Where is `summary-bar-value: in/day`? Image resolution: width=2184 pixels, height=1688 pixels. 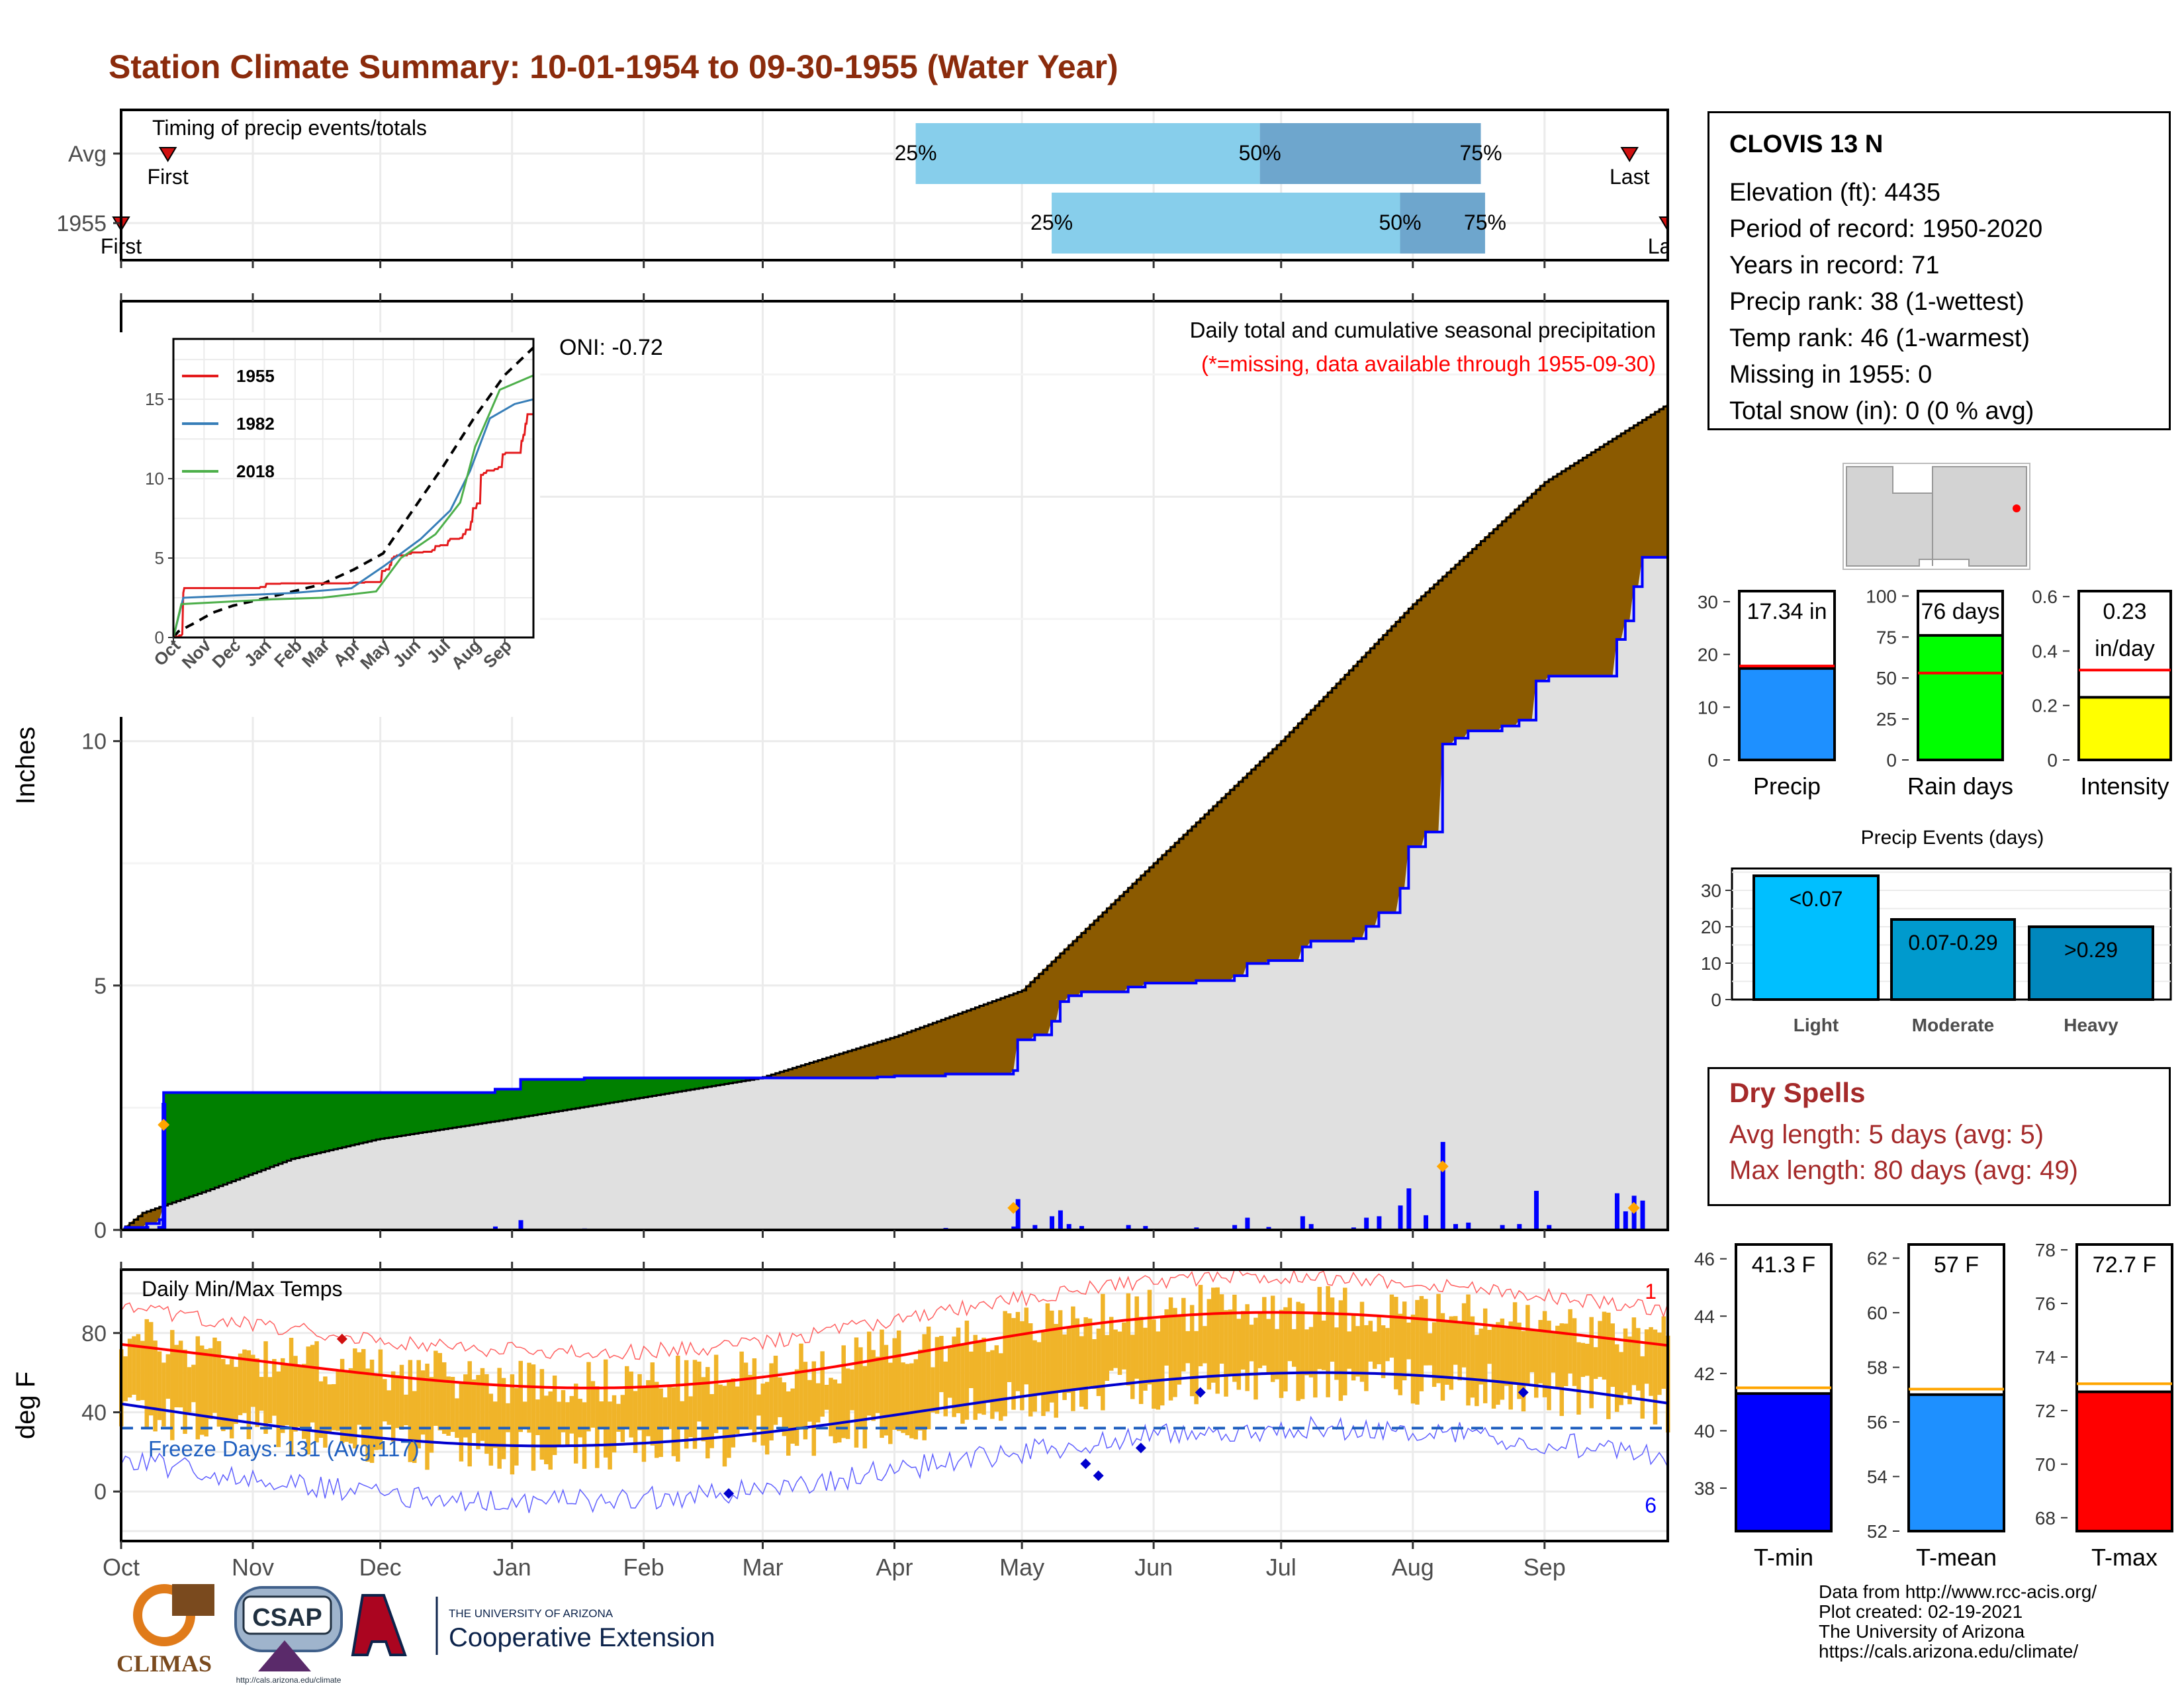 summary-bar-value: in/day is located at coordinates (2125, 648).